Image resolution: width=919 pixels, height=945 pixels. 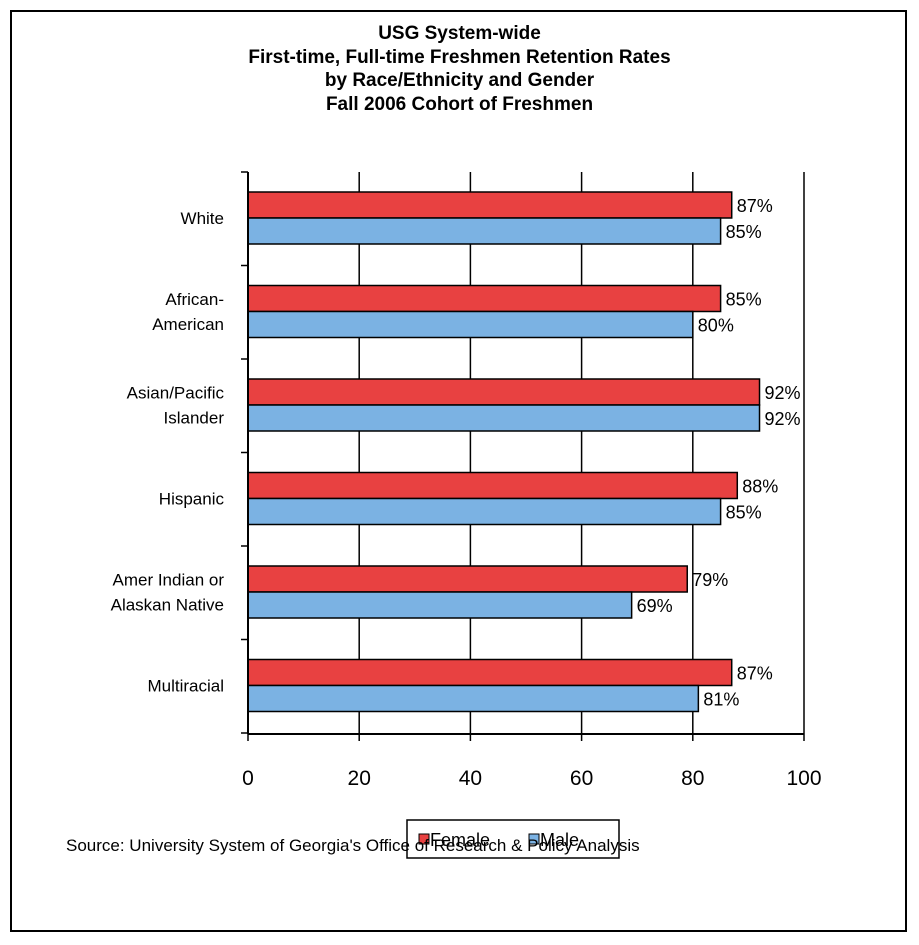 I want to click on data-label-male-5: 81%, so click(x=721, y=700).